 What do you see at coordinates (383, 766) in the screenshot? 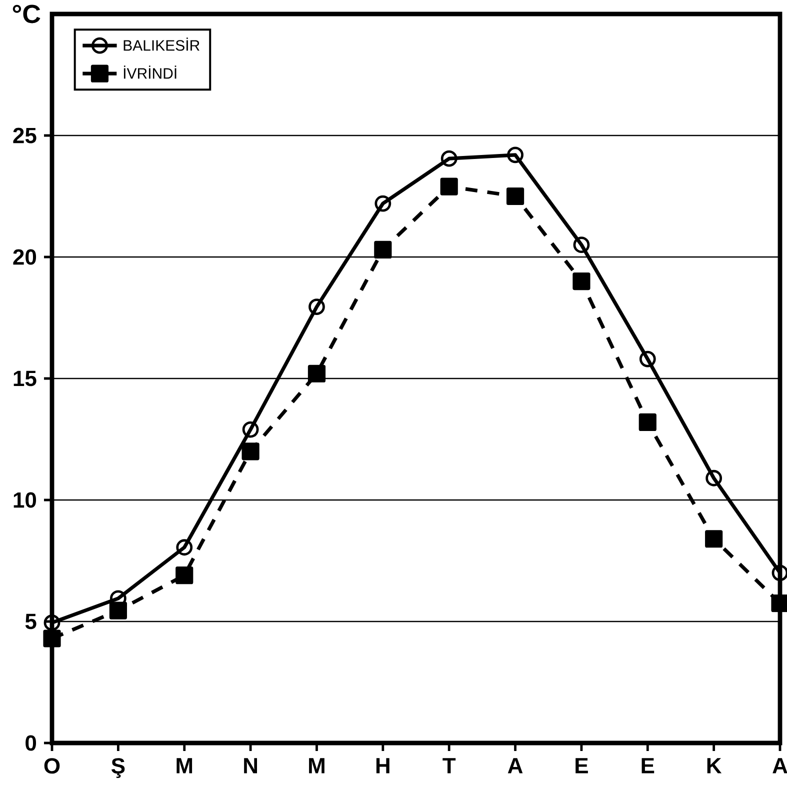
I see `x-tick-label: H` at bounding box center [383, 766].